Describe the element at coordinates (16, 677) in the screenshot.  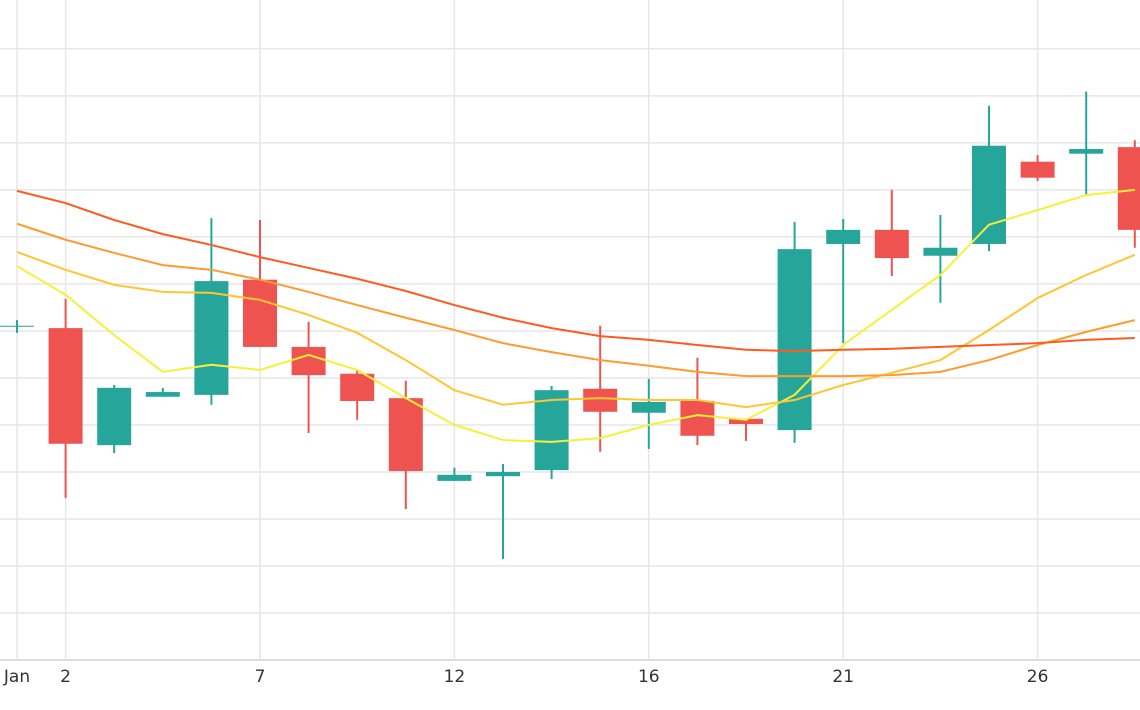
I see `x-tick-label: Jan` at that location.